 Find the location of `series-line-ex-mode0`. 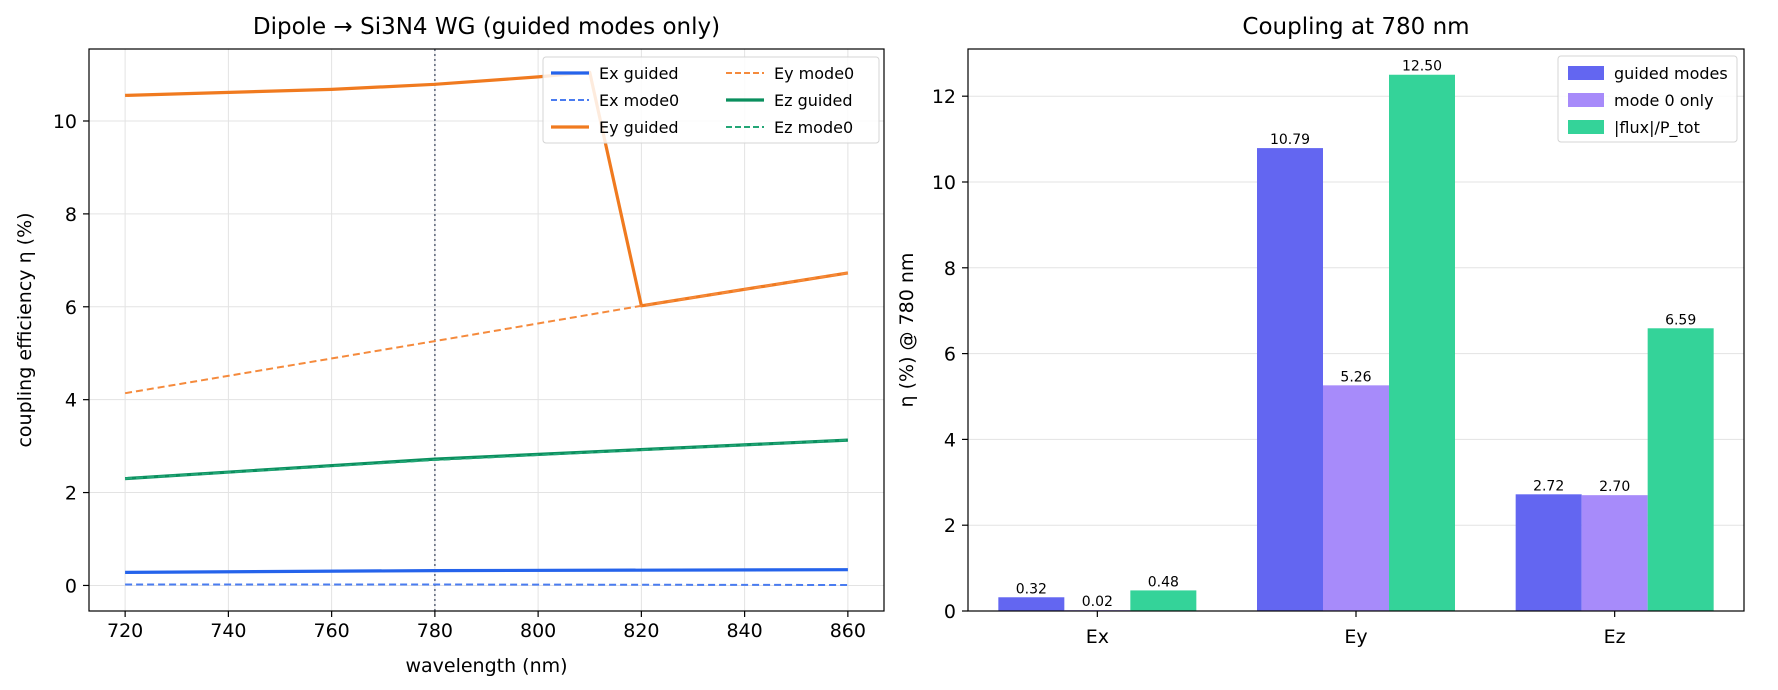

series-line-ex-mode0 is located at coordinates (486, 584).